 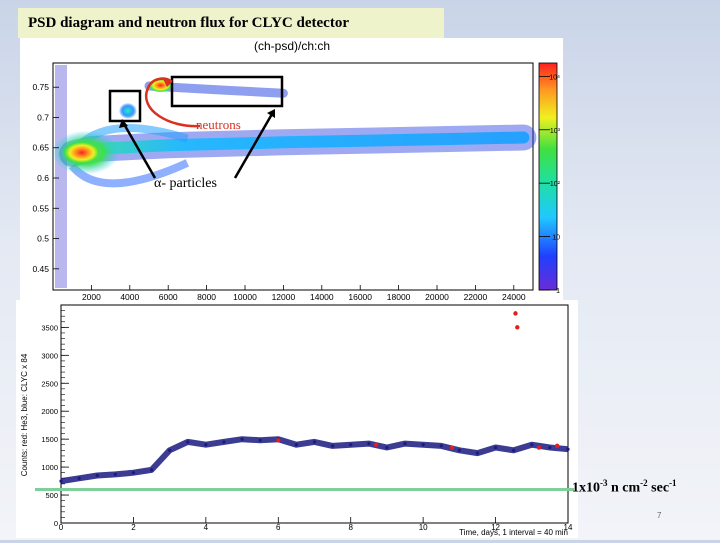 What do you see at coordinates (423, 527) in the screenshot?
I see `flux-x-tick-label: 10` at bounding box center [423, 527].